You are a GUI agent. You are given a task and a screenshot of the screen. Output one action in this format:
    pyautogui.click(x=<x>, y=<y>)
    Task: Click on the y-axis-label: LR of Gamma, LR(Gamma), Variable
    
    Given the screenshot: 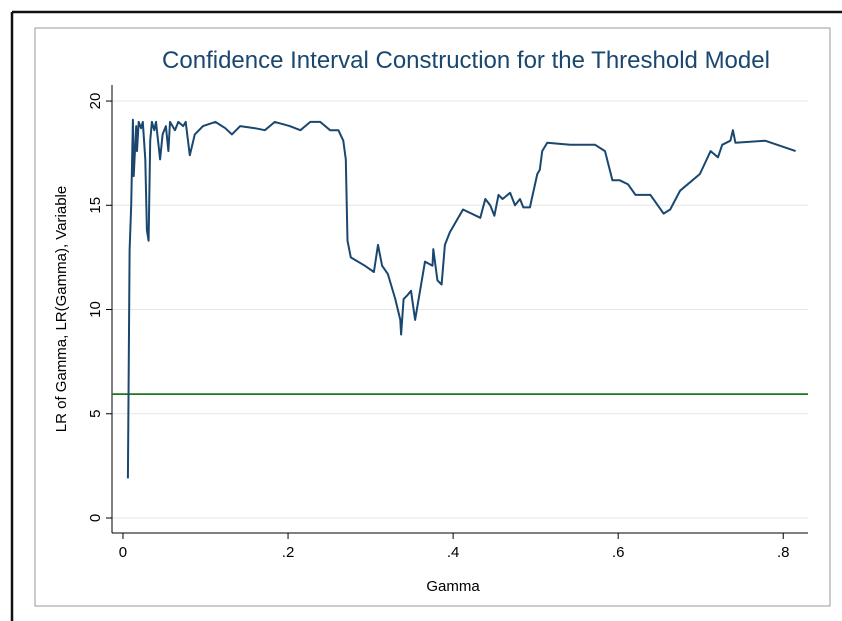 What is the action you would take?
    pyautogui.click(x=61, y=309)
    